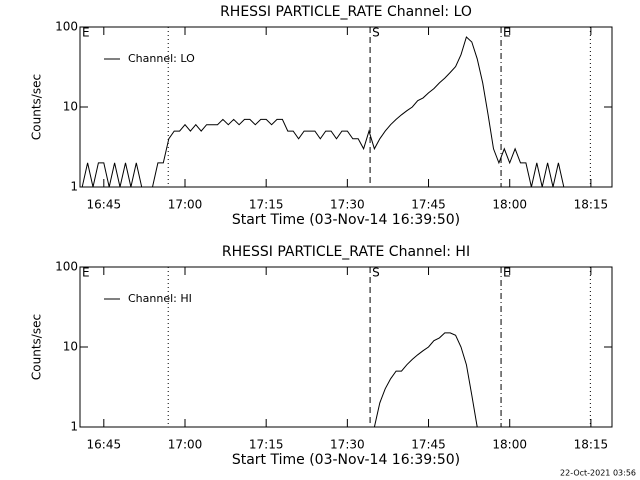 The height and width of the screenshot is (480, 640). What do you see at coordinates (425, 379) in the screenshot?
I see `data-line` at bounding box center [425, 379].